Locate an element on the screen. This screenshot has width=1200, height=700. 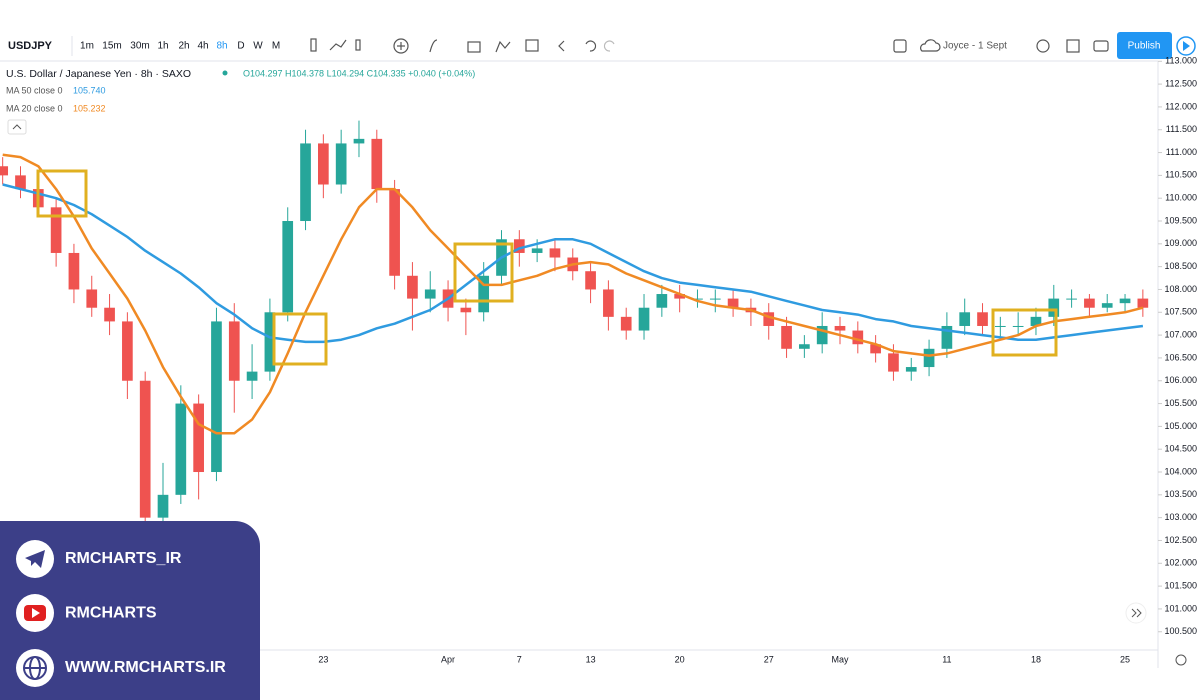
interval: 4h is located at coordinates (202, 46).